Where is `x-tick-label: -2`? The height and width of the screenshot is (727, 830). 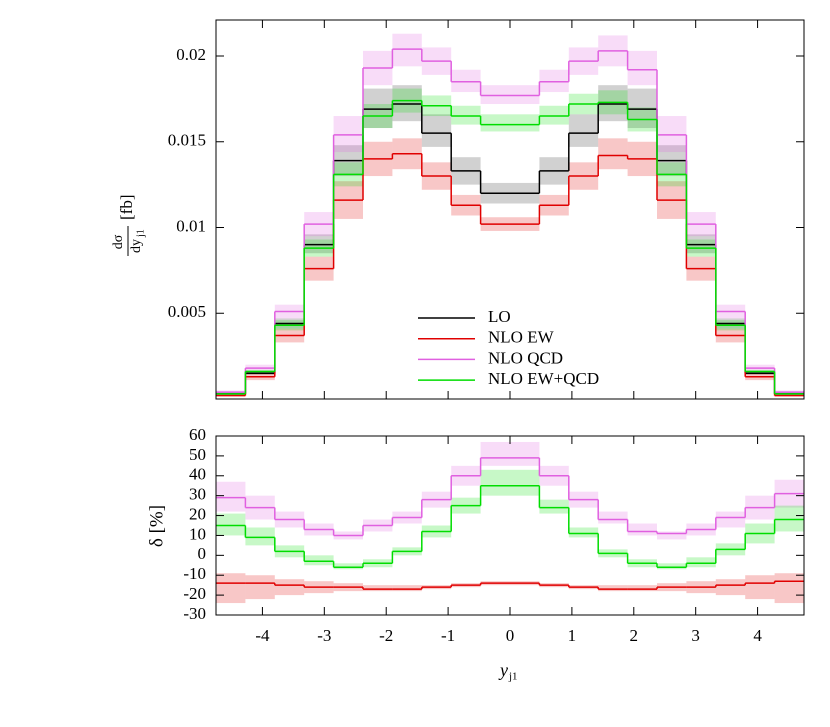 x-tick-label: -2 is located at coordinates (386, 635).